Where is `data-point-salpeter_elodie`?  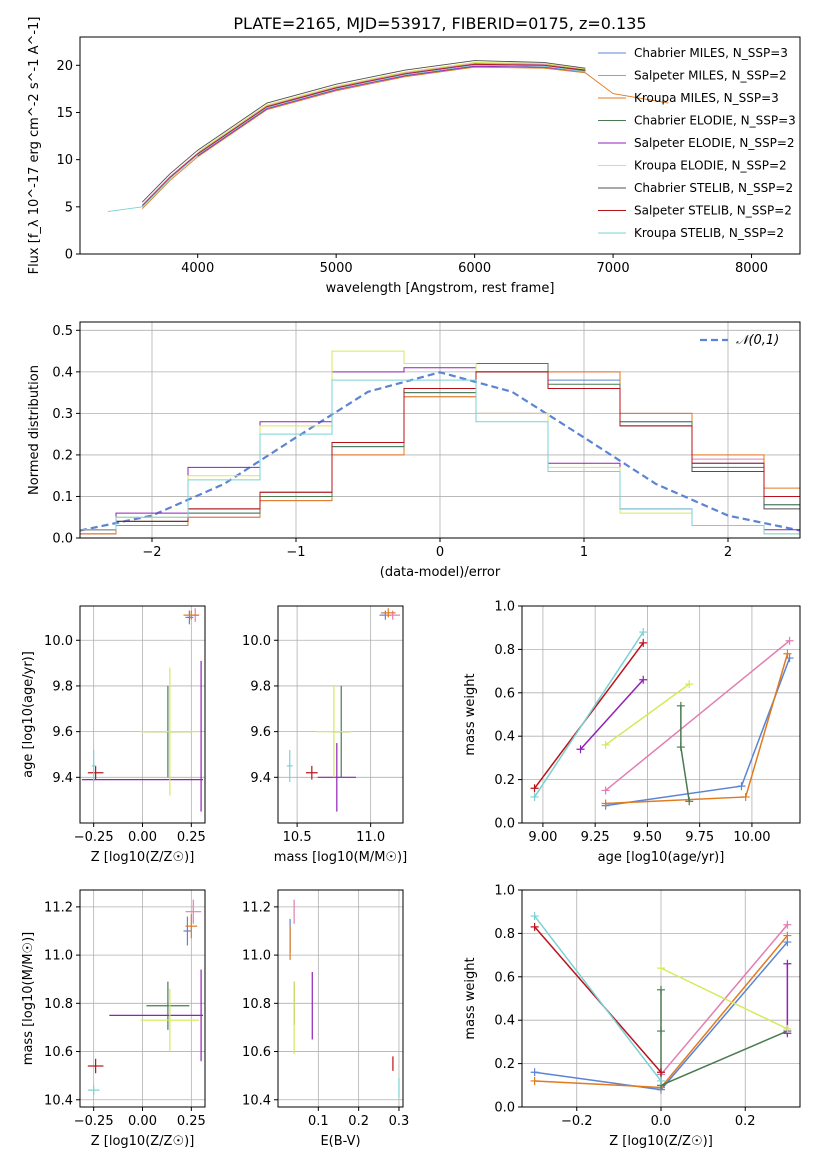 data-point-salpeter_elodie is located at coordinates (336, 777).